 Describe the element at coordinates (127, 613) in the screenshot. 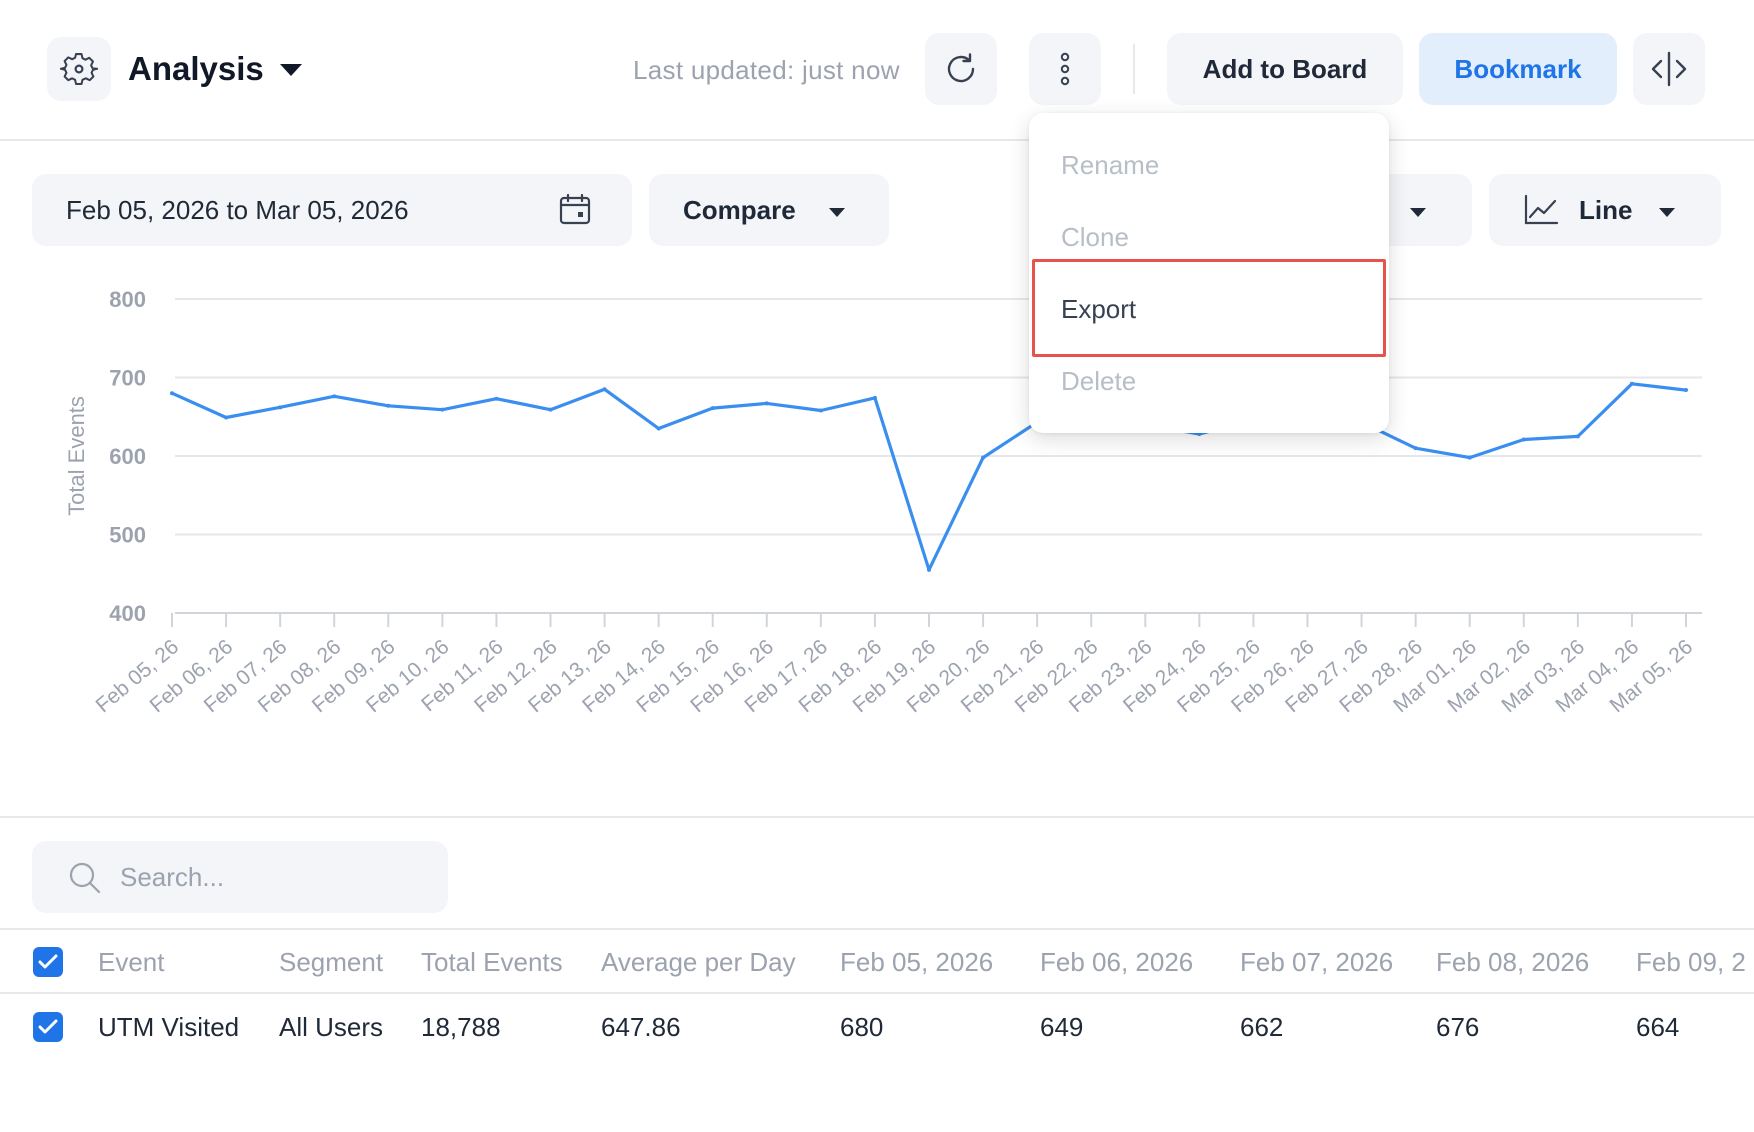

I see `y-tick-label: 400` at that location.